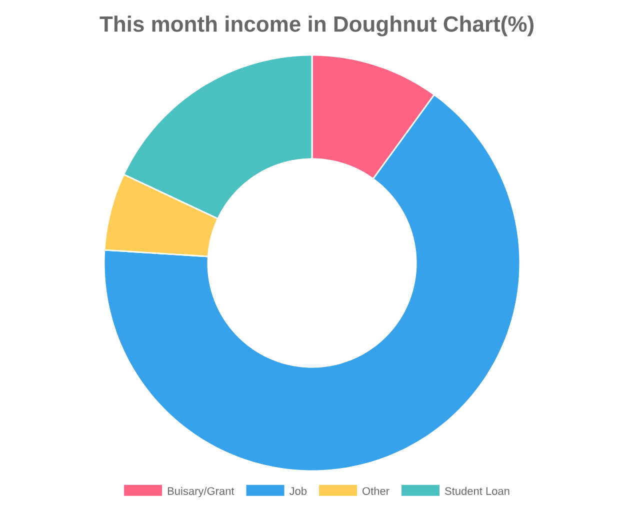 This screenshot has height=515, width=634. Describe the element at coordinates (298, 490) in the screenshot. I see `legend-label: Job` at that location.